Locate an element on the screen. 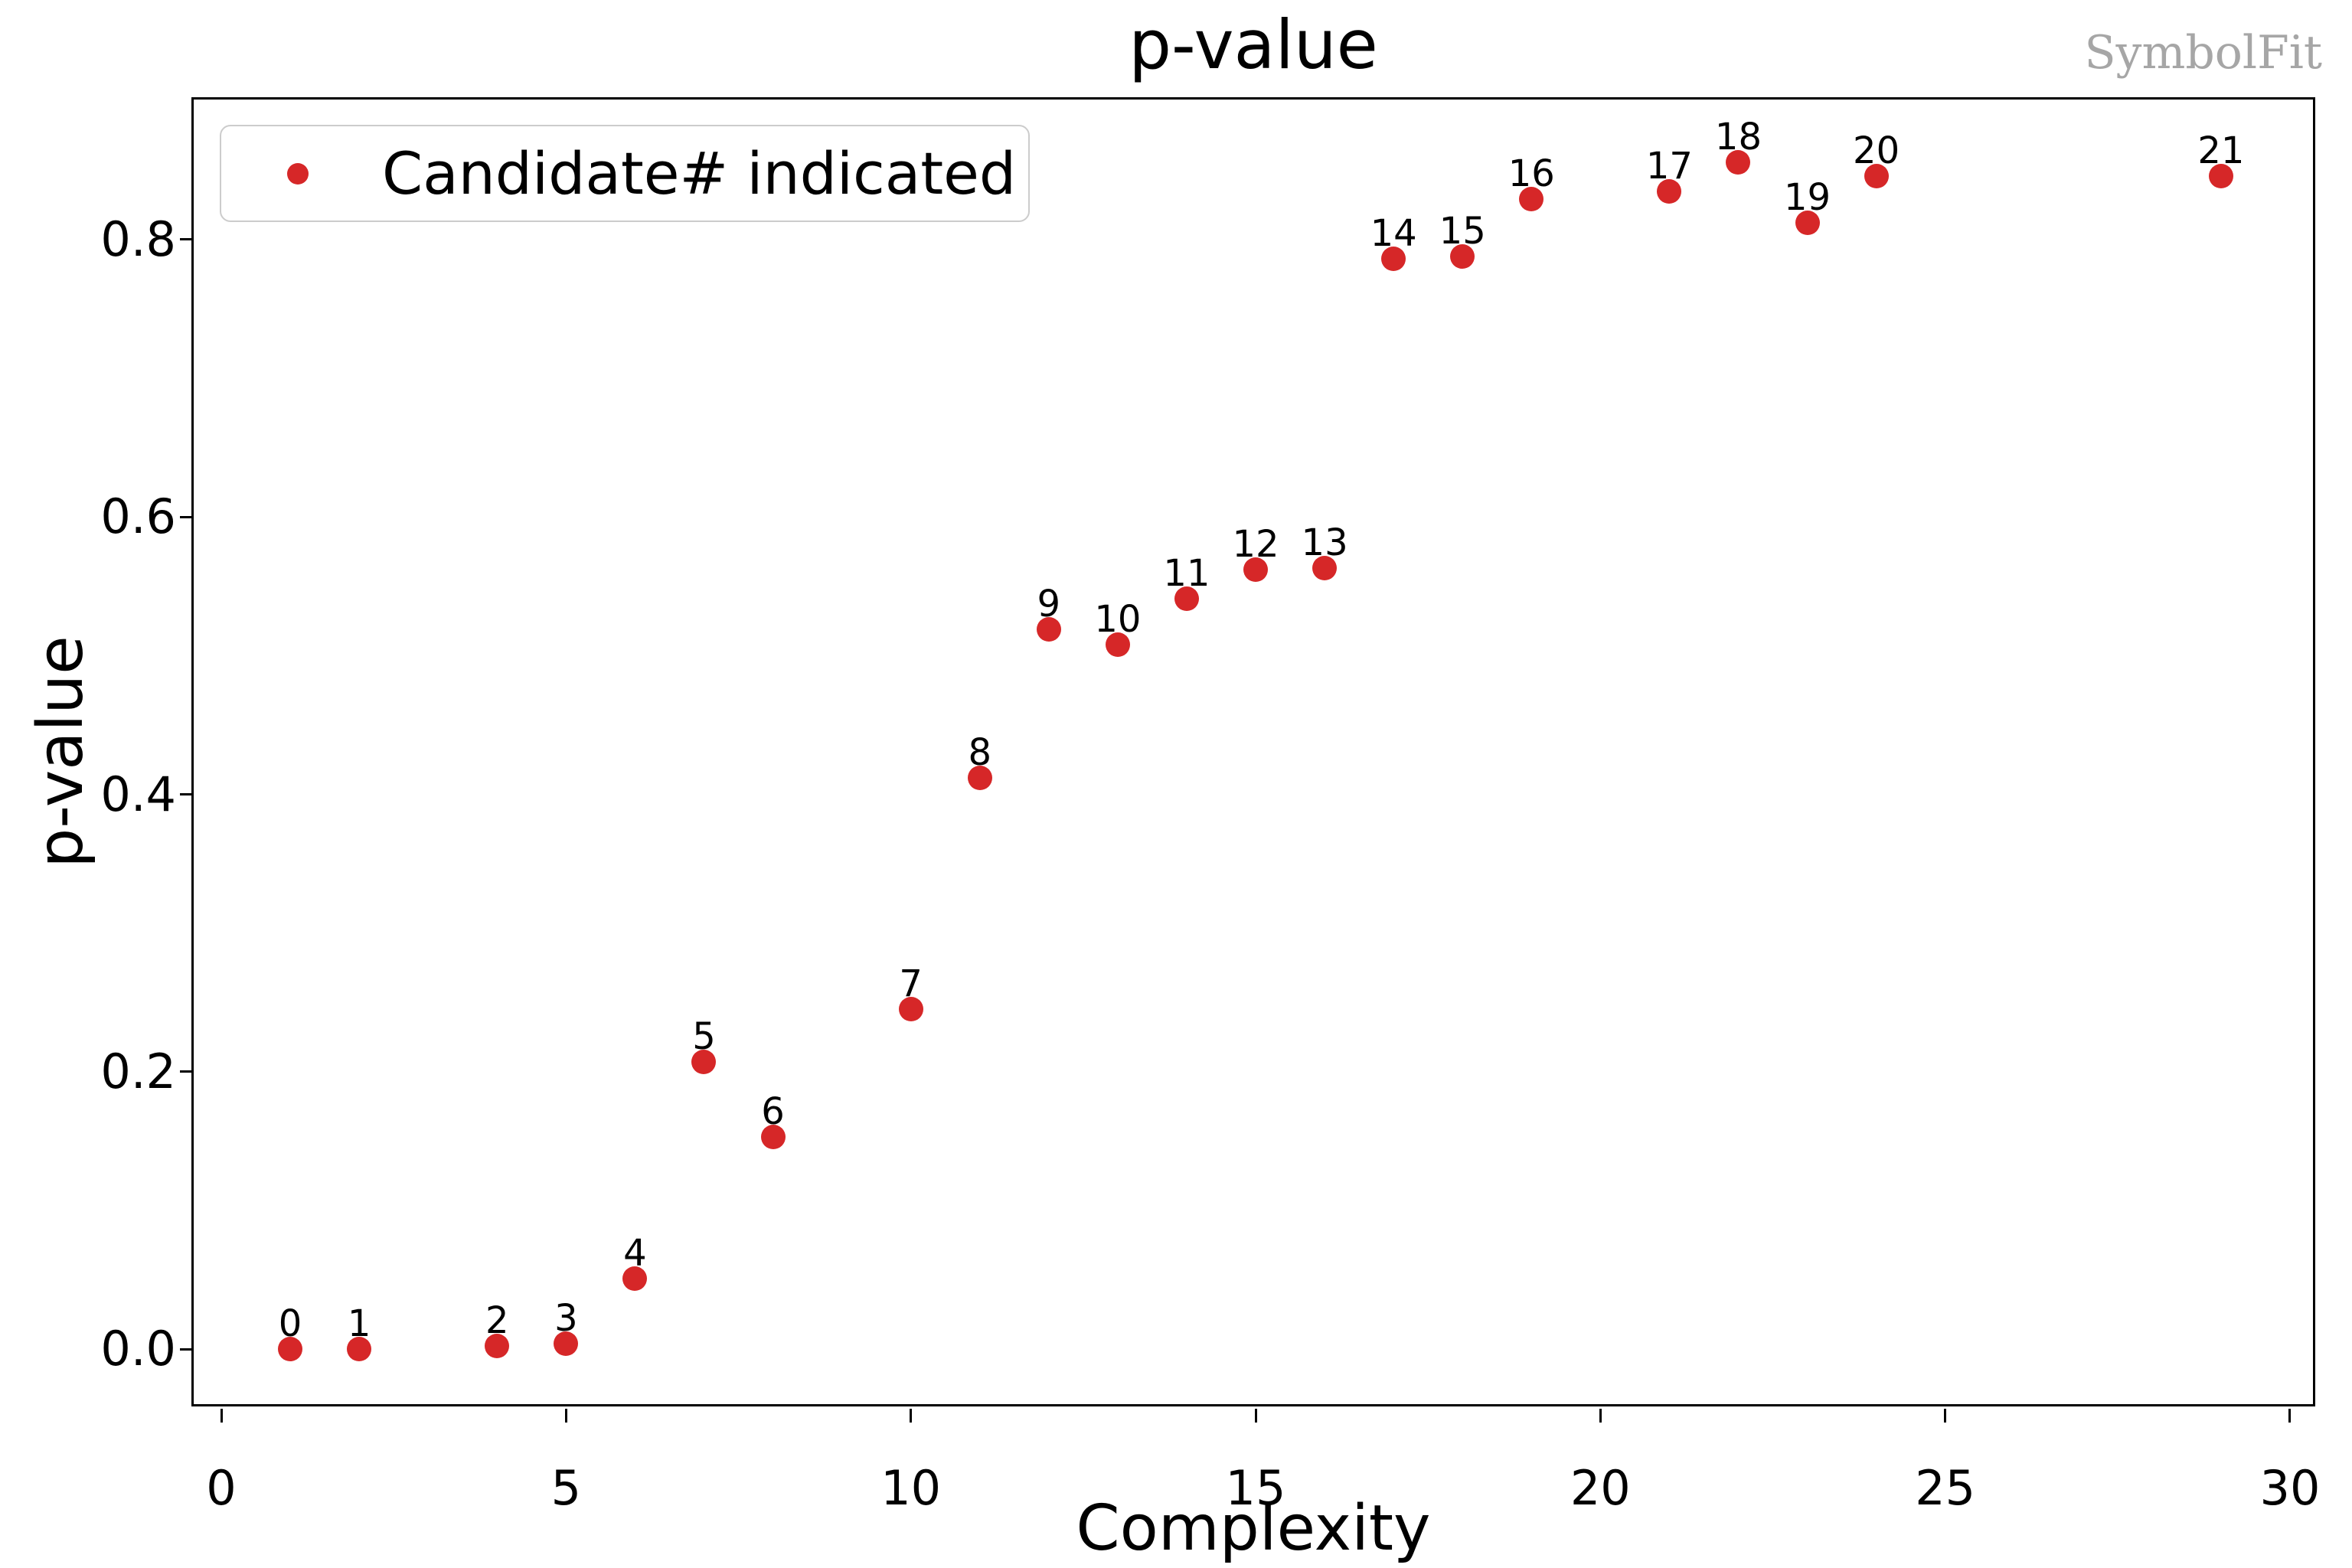  data-point-label: 17 is located at coordinates (1669, 166).